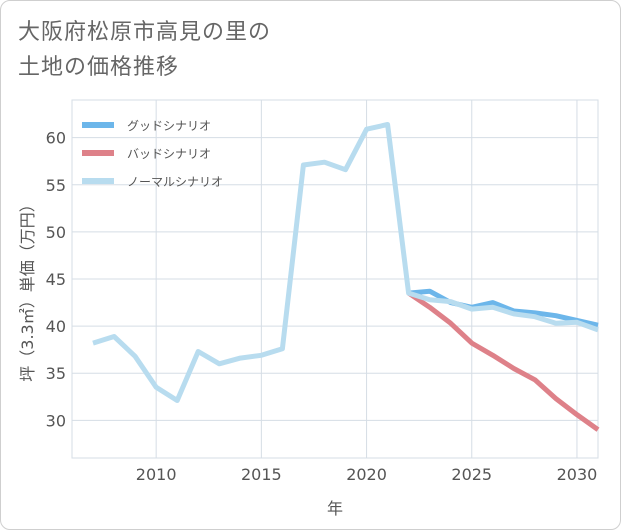 Image resolution: width=621 pixels, height=530 pixels. Describe the element at coordinates (145, 32) in the screenshot. I see `chart-title-line1: 大阪府松原市高見の里の` at that location.